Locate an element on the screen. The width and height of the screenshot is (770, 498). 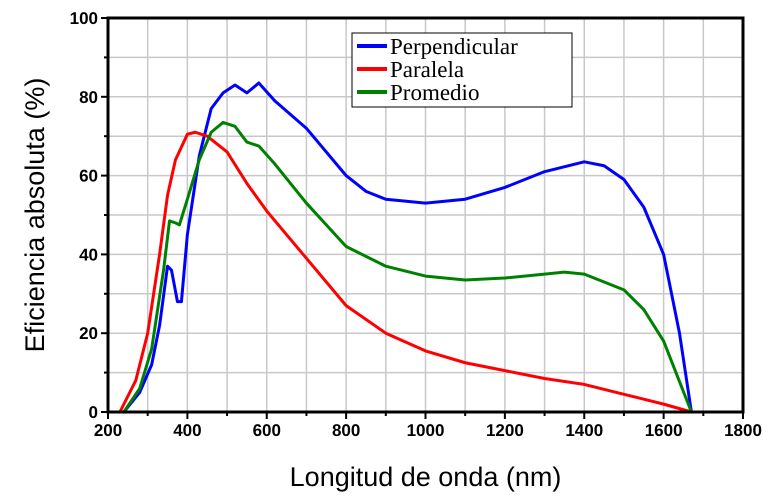
y-tick-label: 80 is located at coordinates (88, 97).